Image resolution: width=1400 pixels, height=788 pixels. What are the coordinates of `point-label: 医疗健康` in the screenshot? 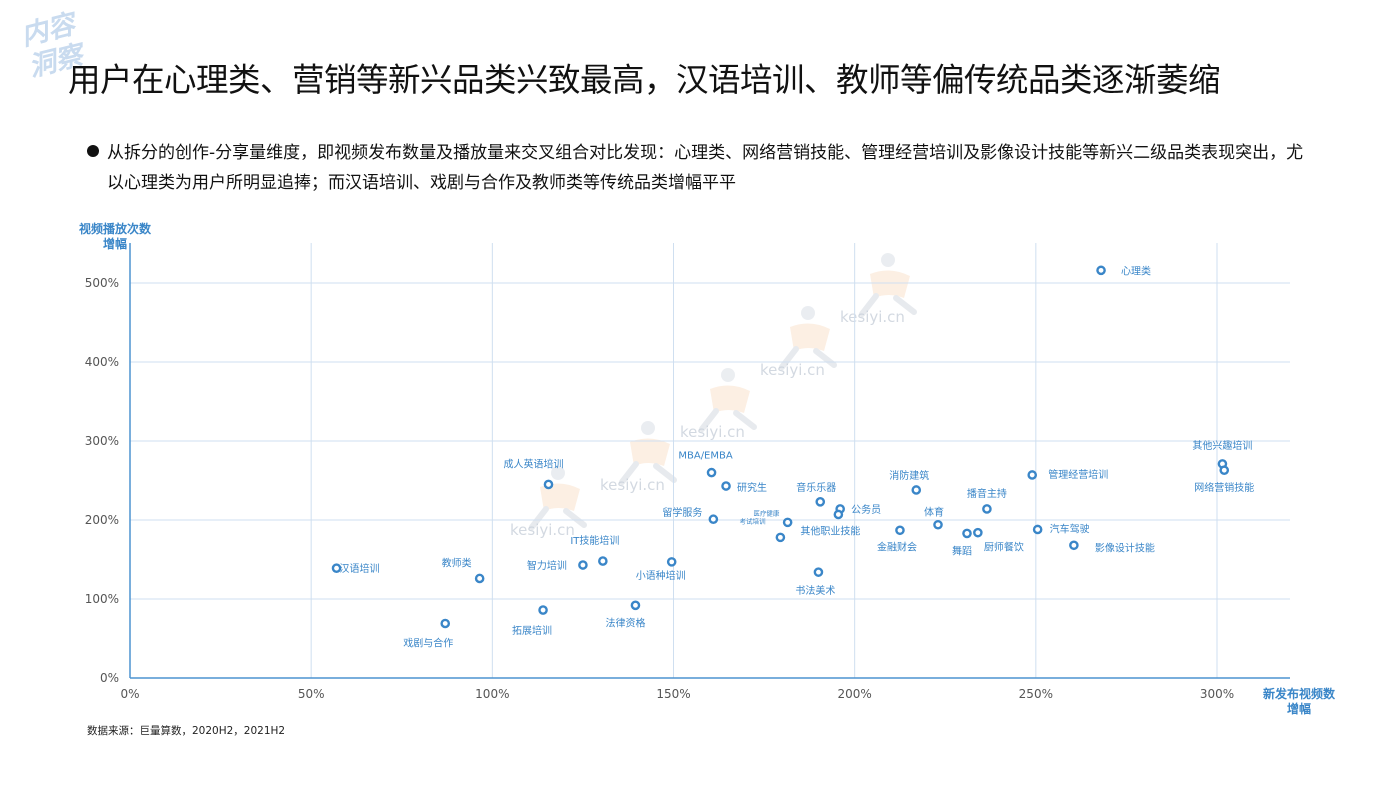 It's located at (766, 512).